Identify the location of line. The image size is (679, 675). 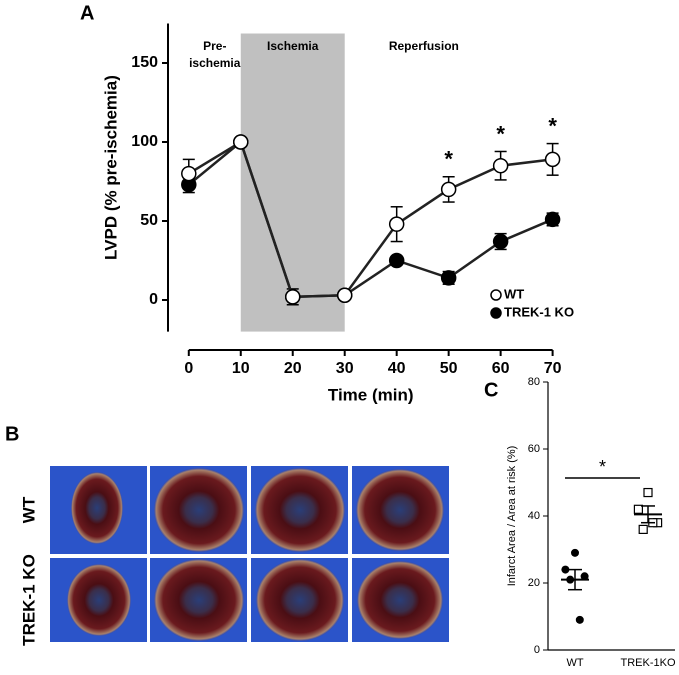
(370, 219).